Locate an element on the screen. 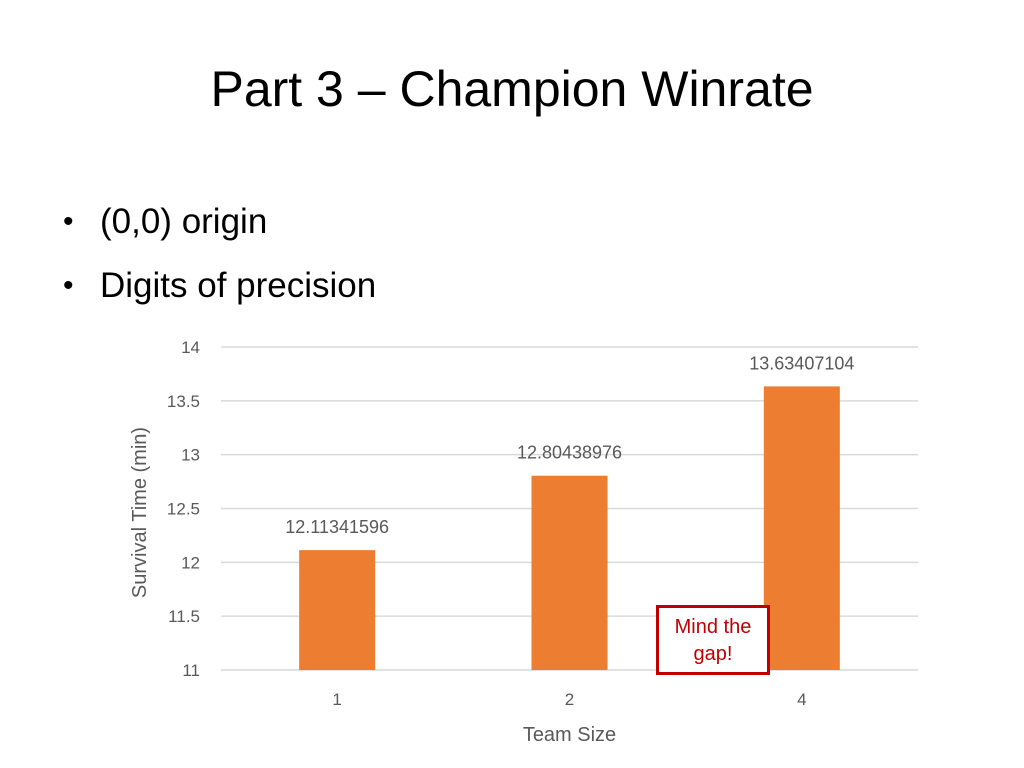 Image resolution: width=1024 pixels, height=768 pixels. x-tick-label: 2 is located at coordinates (569, 699).